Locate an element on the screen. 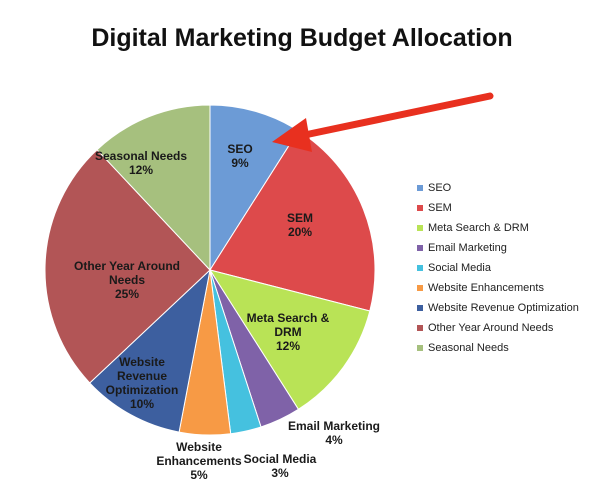 The height and width of the screenshot is (499, 603). legend-entry: SEM is located at coordinates (434, 208).